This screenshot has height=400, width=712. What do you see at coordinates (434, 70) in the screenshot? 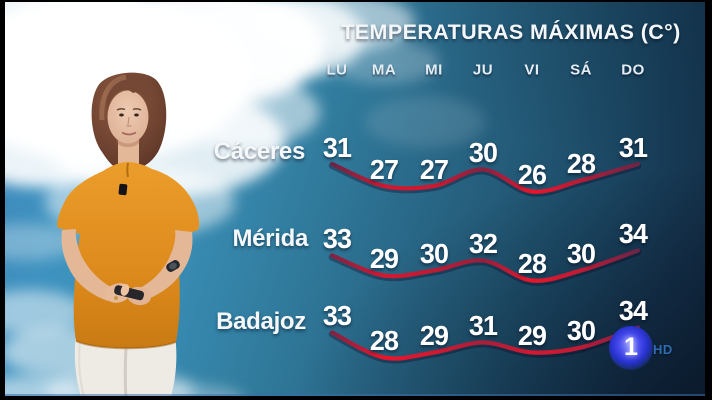
I see `day-label: MI` at bounding box center [434, 70].